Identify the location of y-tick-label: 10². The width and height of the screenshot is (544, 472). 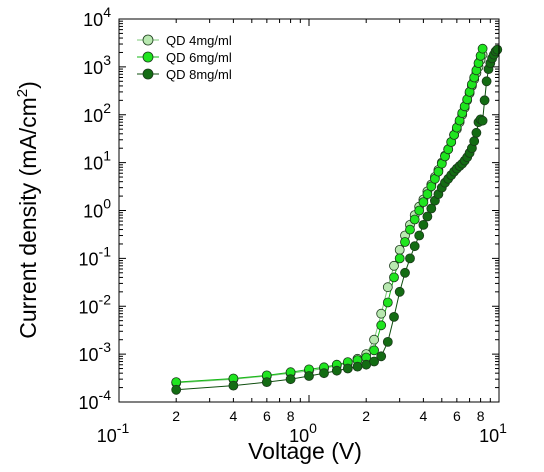
(97, 113).